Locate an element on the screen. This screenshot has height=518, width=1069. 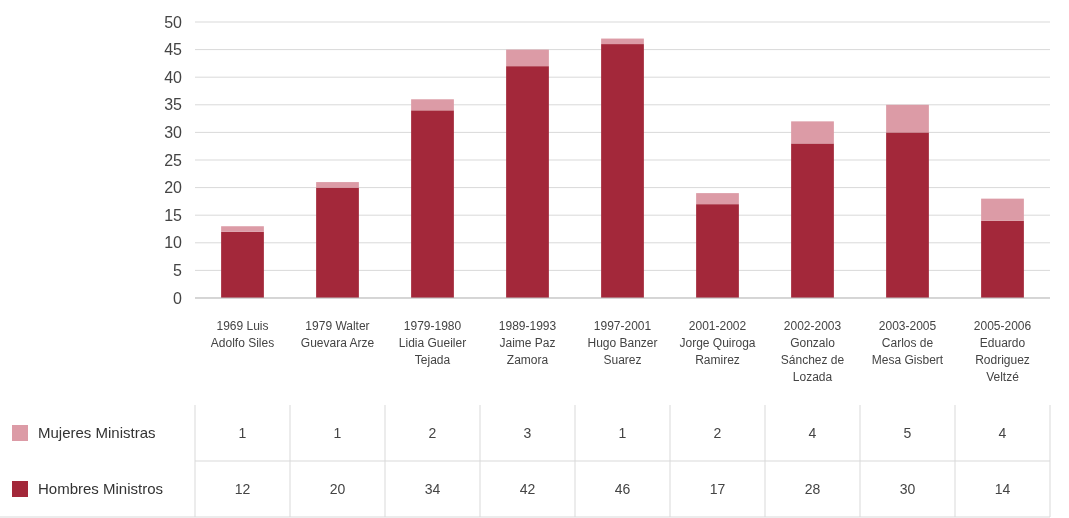
data-label: 14 is located at coordinates (1002, 488).